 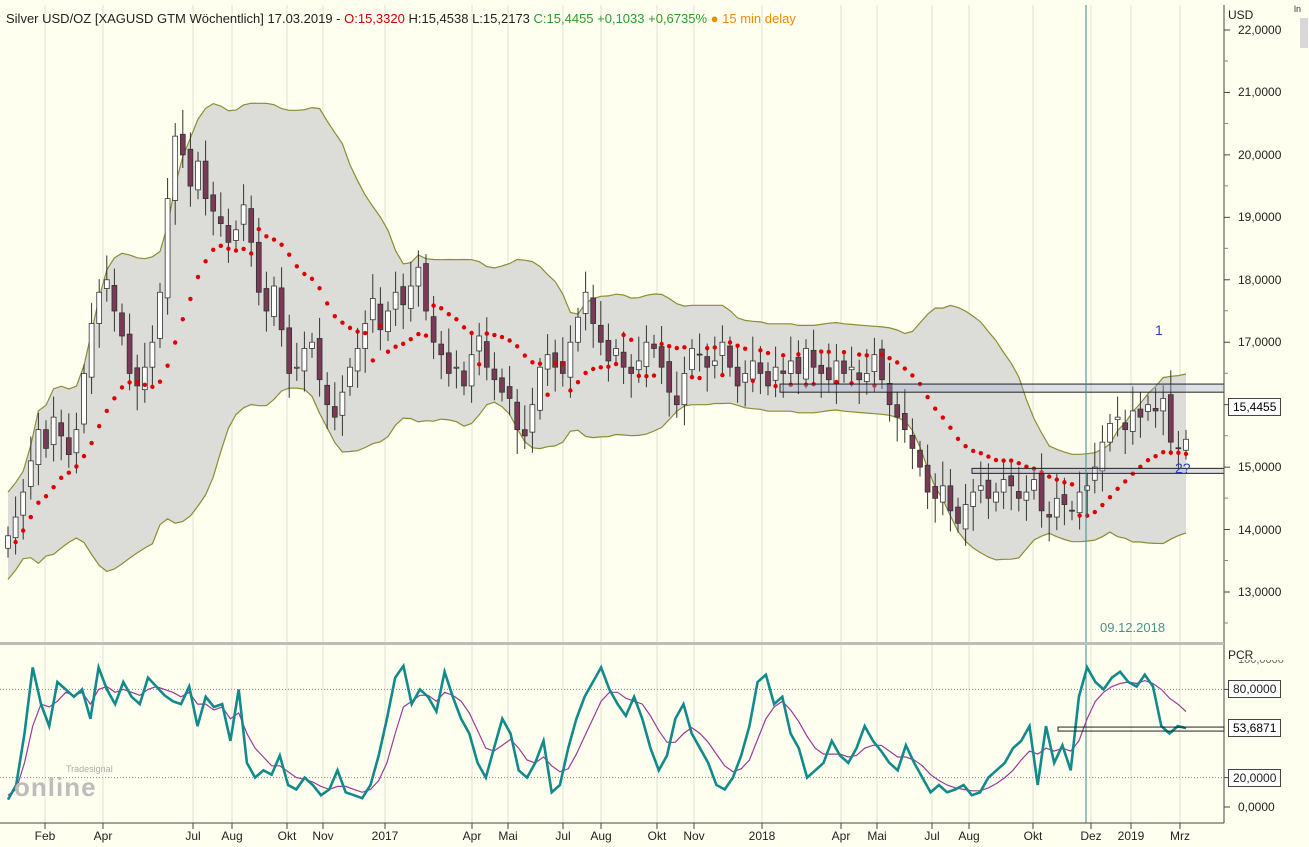 What do you see at coordinates (323, 836) in the screenshot?
I see `x-tick-label: Nov` at bounding box center [323, 836].